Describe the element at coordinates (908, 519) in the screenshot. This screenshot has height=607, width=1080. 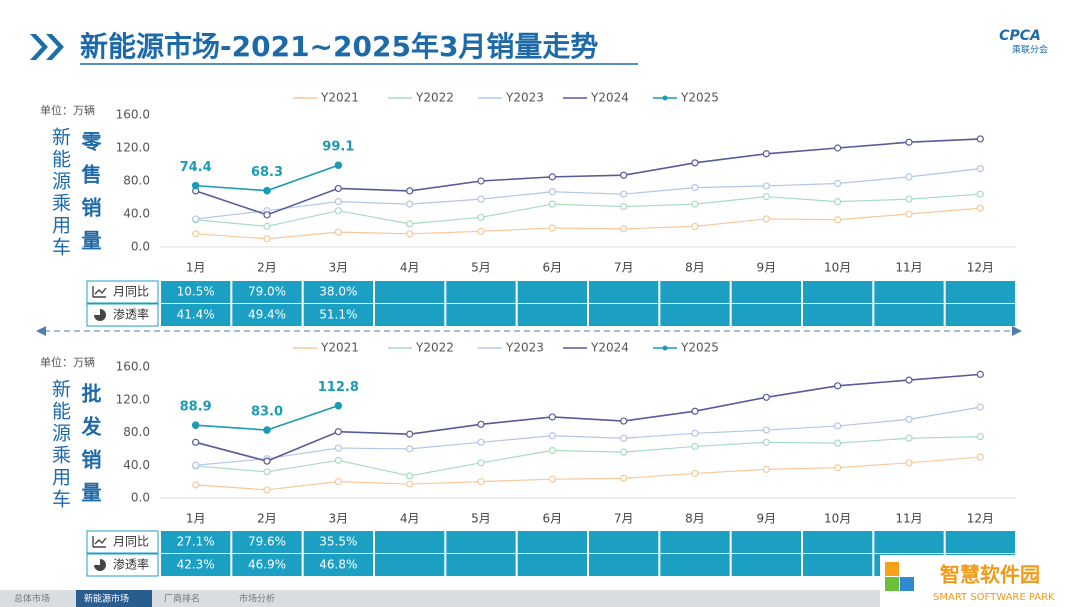
I see `x-tick-label: 11月` at that location.